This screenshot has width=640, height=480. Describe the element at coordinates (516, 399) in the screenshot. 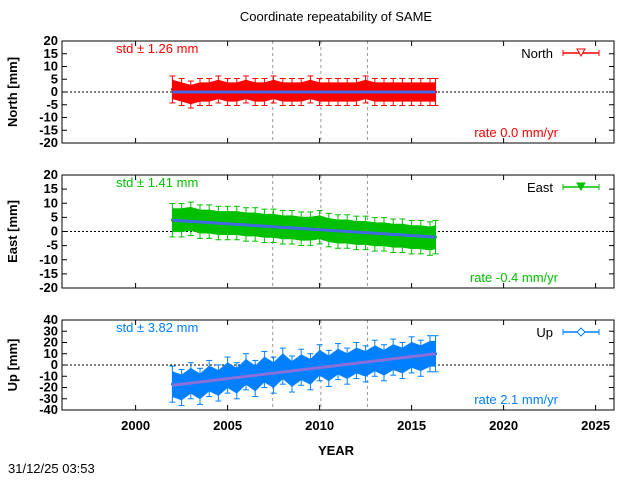

I see `rate-annotation: rate 2.1 mm/yr` at that location.